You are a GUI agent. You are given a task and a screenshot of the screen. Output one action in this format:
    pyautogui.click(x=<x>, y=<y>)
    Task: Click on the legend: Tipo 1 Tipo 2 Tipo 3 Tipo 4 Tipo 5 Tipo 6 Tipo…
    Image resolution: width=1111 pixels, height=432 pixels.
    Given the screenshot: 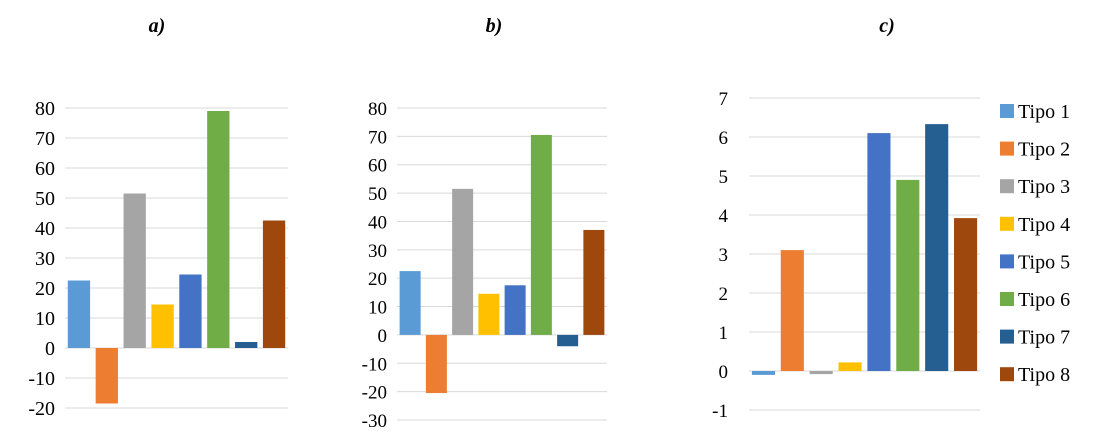 What is the action you would take?
    pyautogui.click(x=1035, y=243)
    